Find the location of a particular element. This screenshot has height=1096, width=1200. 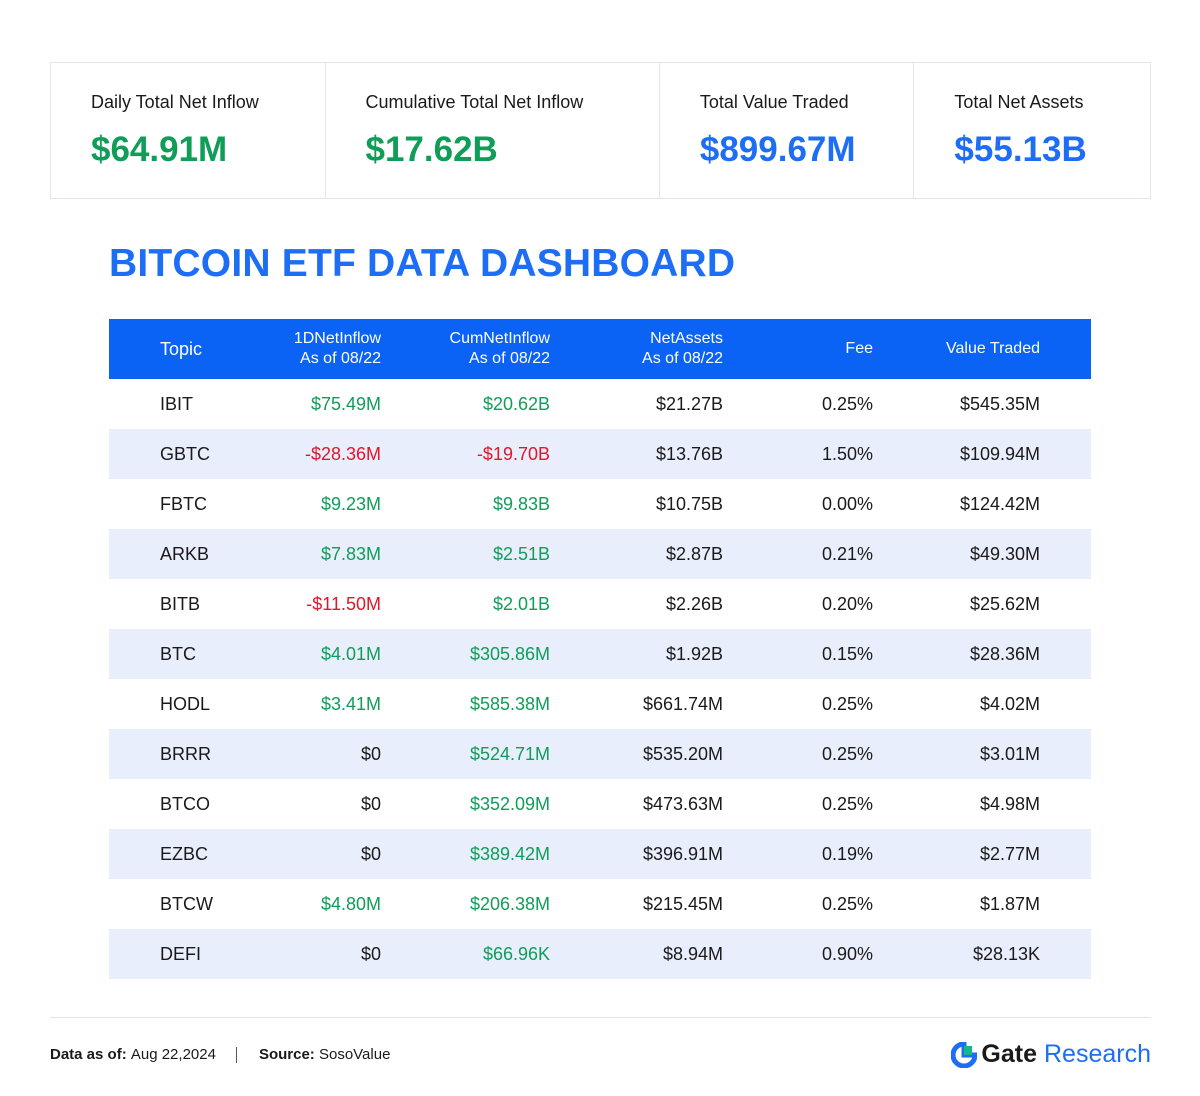

cell-value-traded: $3.01M is located at coordinates (1009, 753).